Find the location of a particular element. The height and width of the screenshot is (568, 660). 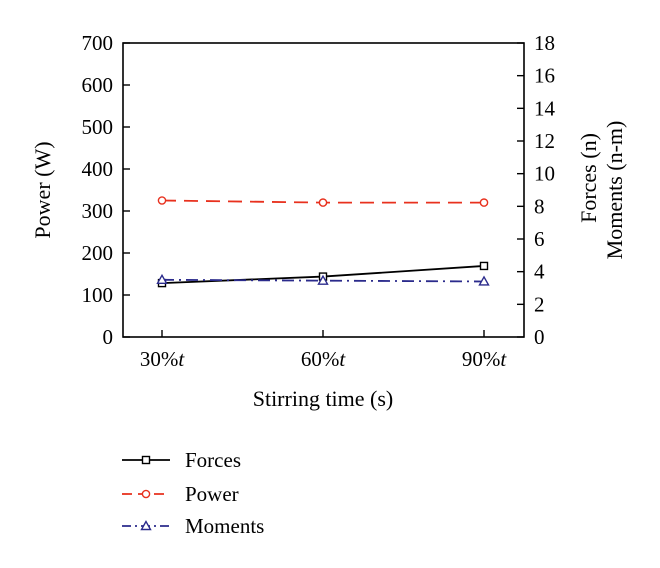

legend: Forces Power Moments is located at coordinates (193, 493).